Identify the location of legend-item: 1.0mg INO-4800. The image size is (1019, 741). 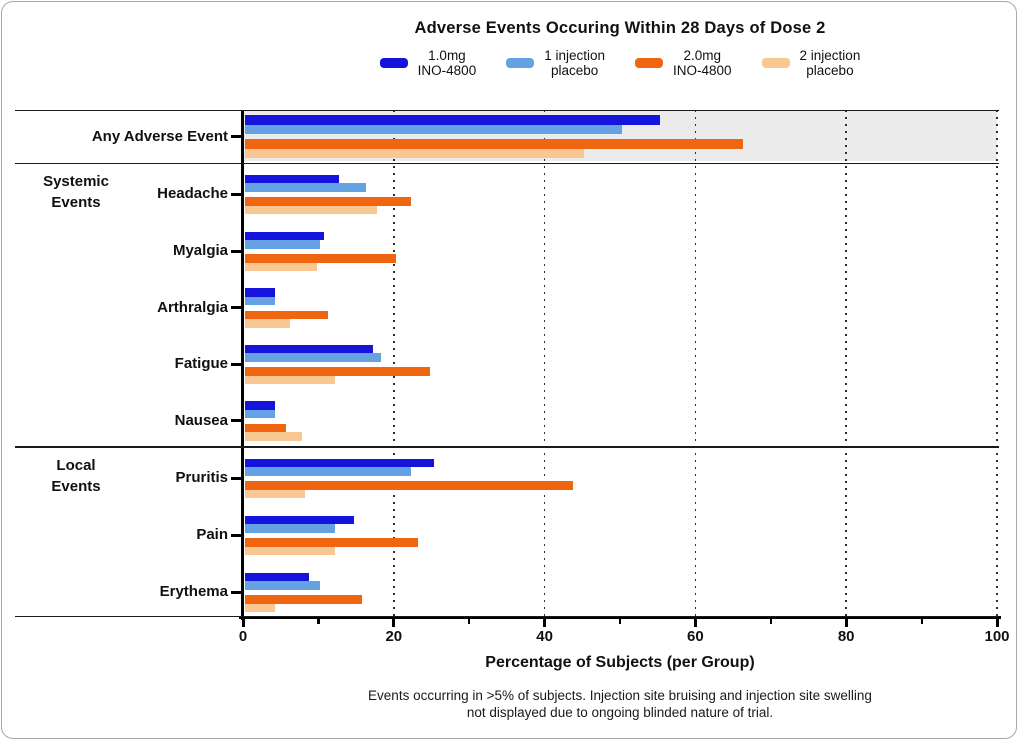
(428, 63).